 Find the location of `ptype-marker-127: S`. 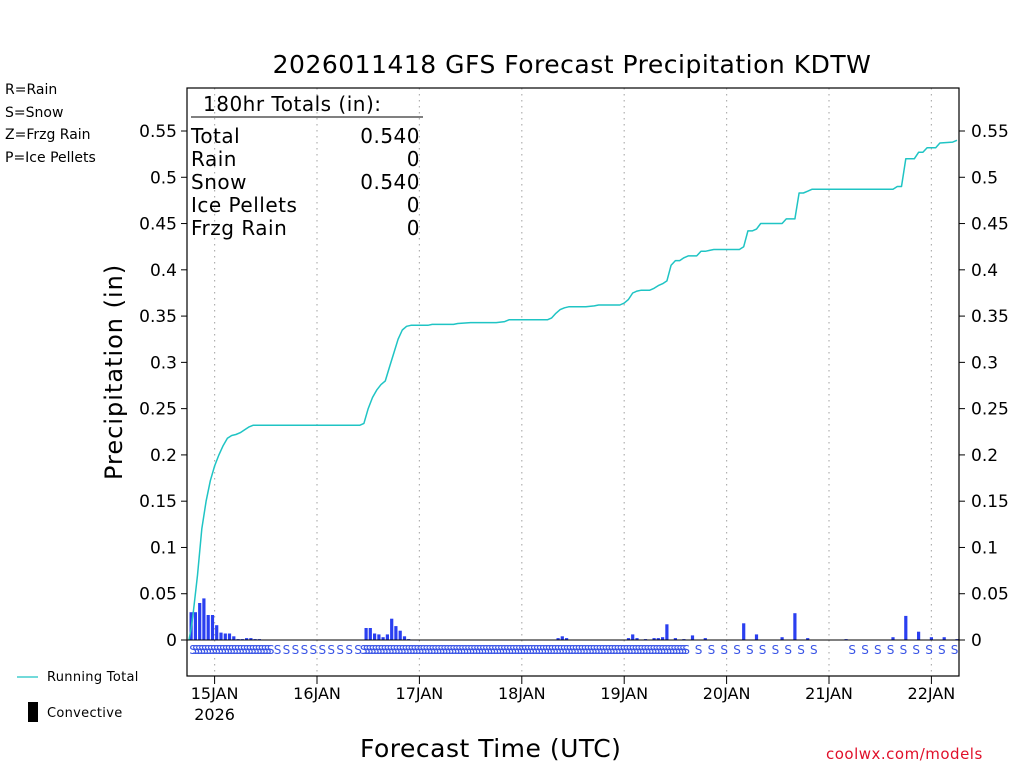

ptype-marker-127: S is located at coordinates (633, 650).